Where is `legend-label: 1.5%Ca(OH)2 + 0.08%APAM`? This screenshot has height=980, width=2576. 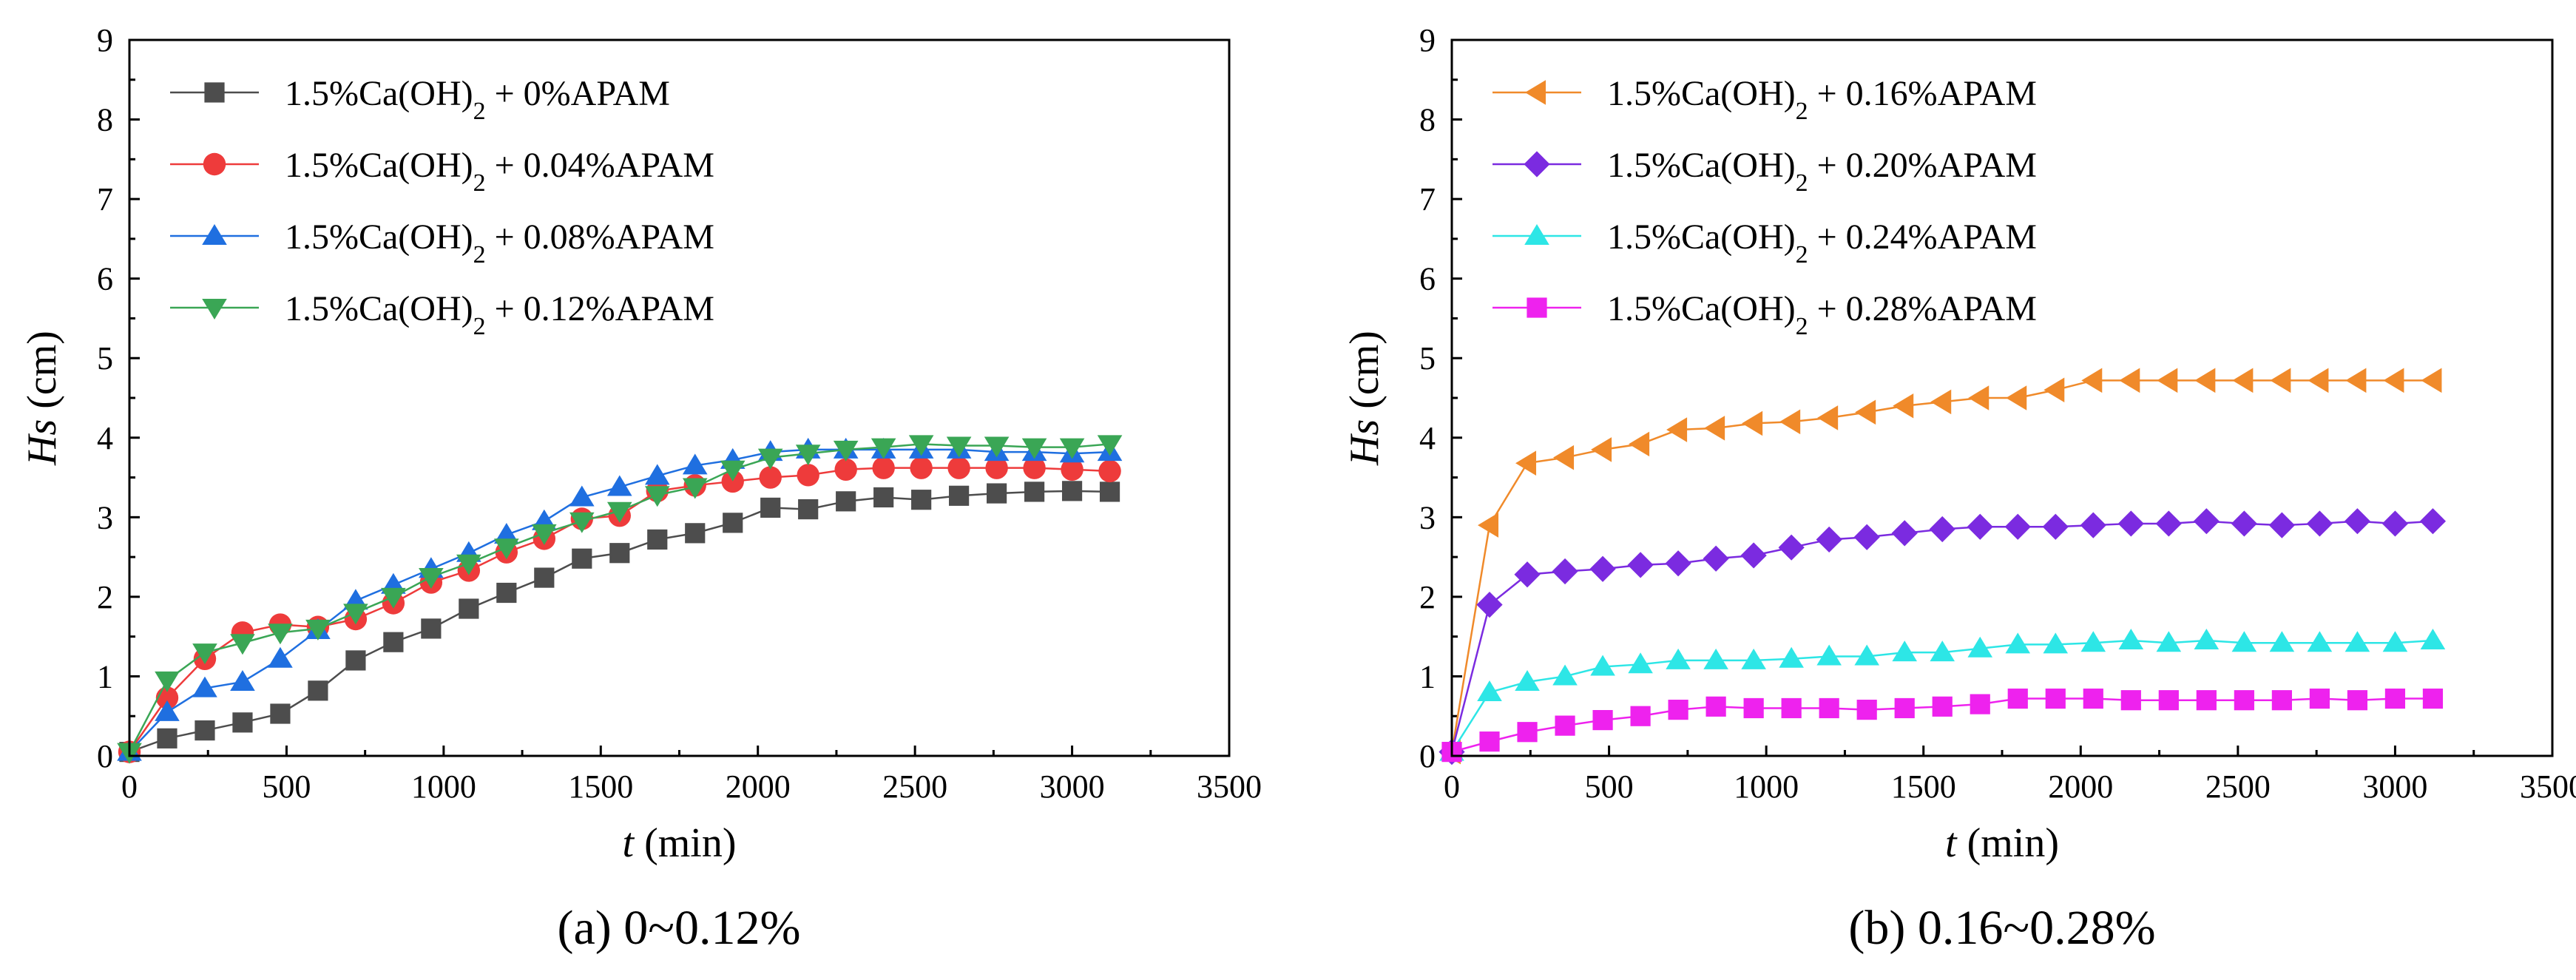 legend-label: 1.5%Ca(OH)2 + 0.08%APAM is located at coordinates (499, 242).